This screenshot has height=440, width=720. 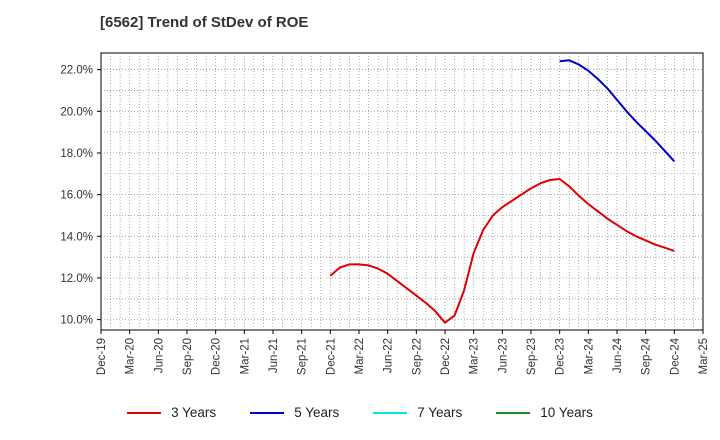 What do you see at coordinates (102, 356) in the screenshot?
I see `x-tick-label: Dec-19` at bounding box center [102, 356].